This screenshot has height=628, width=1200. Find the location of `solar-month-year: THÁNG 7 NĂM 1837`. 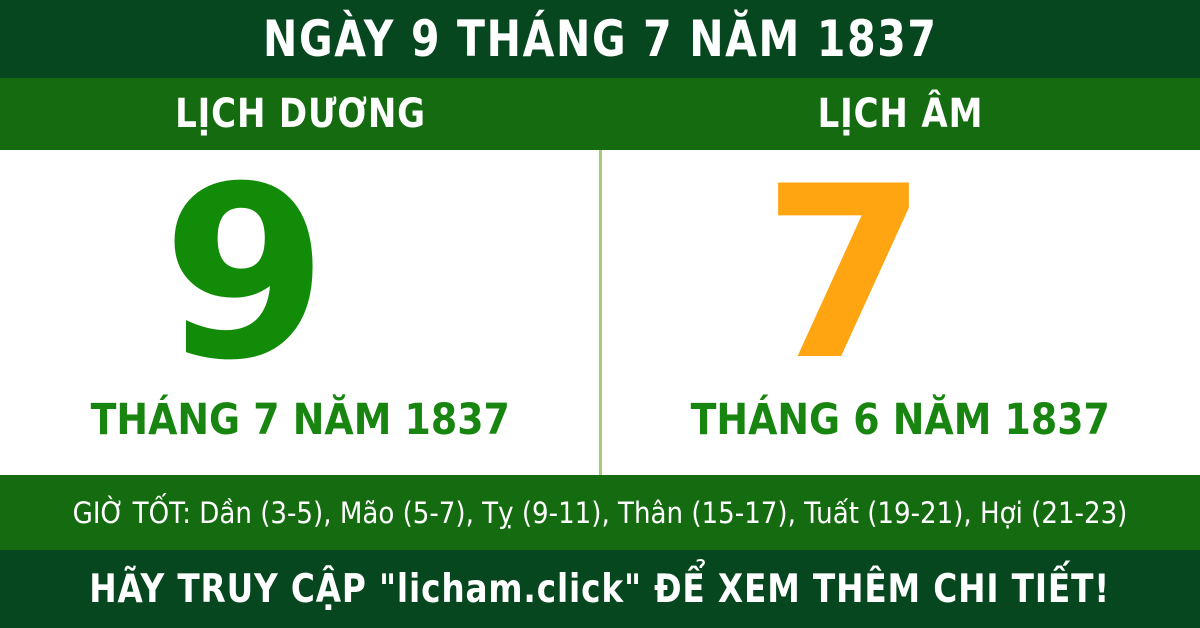

solar-month-year: THÁNG 7 NĂM 1837 is located at coordinates (300, 420).